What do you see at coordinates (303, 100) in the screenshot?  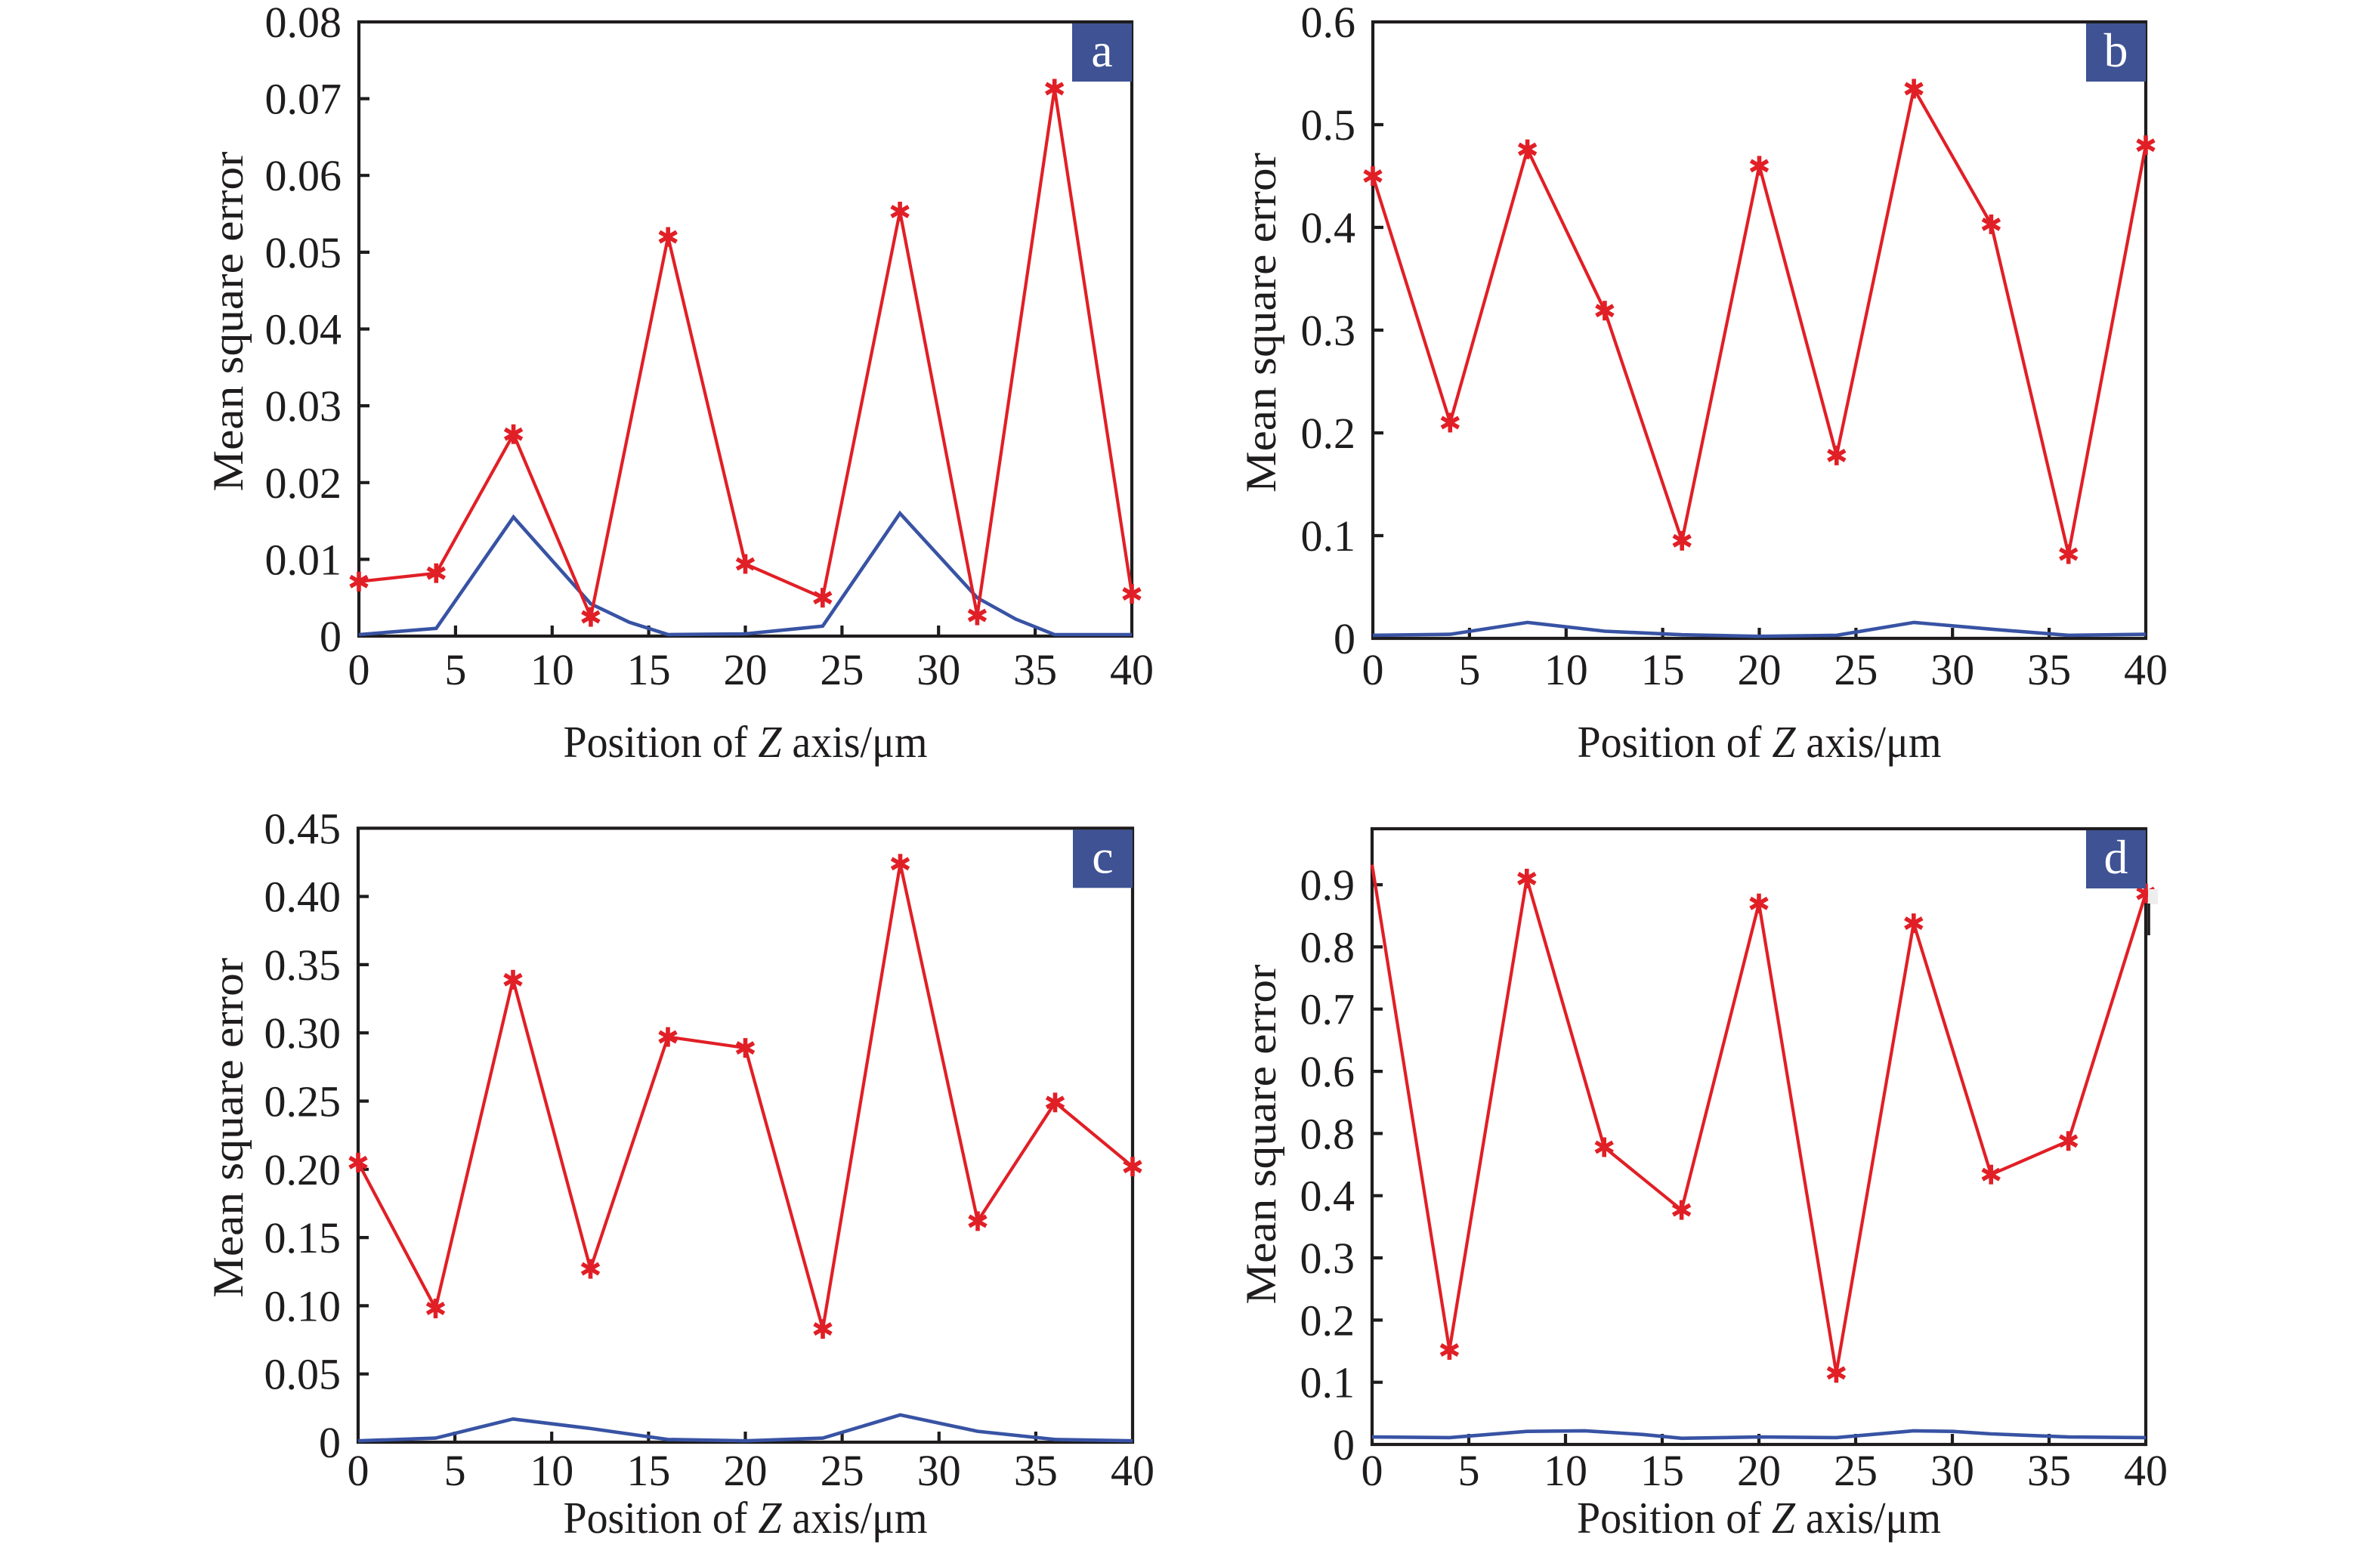 I see `svg-text: 0.07` at bounding box center [303, 100].